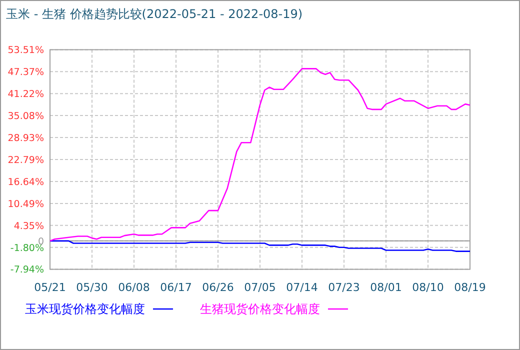 The width and height of the screenshot is (520, 350). Describe the element at coordinates (85, 309) in the screenshot. I see `legend-label: 玉米现货价格变化幅度` at that location.